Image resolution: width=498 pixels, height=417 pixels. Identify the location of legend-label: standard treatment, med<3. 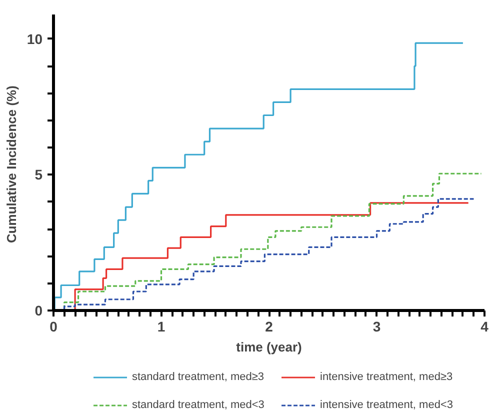
(199, 405).